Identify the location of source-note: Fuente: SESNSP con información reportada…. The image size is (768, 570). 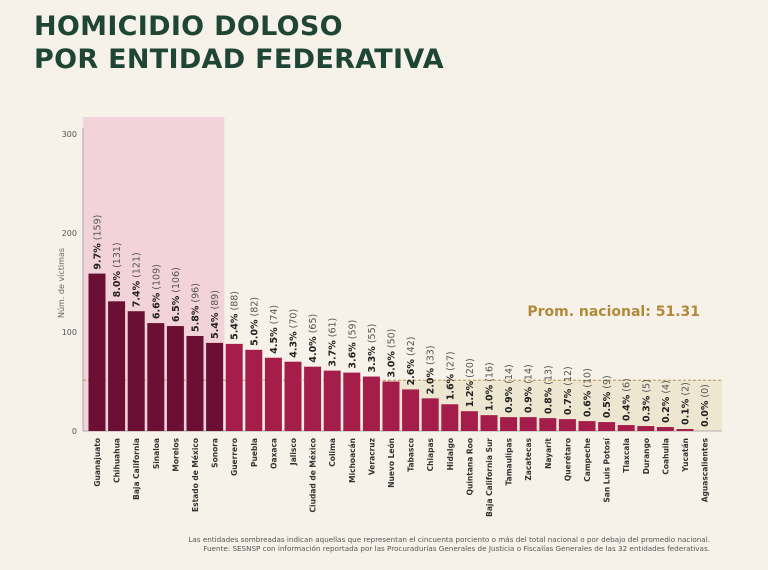
(456, 548).